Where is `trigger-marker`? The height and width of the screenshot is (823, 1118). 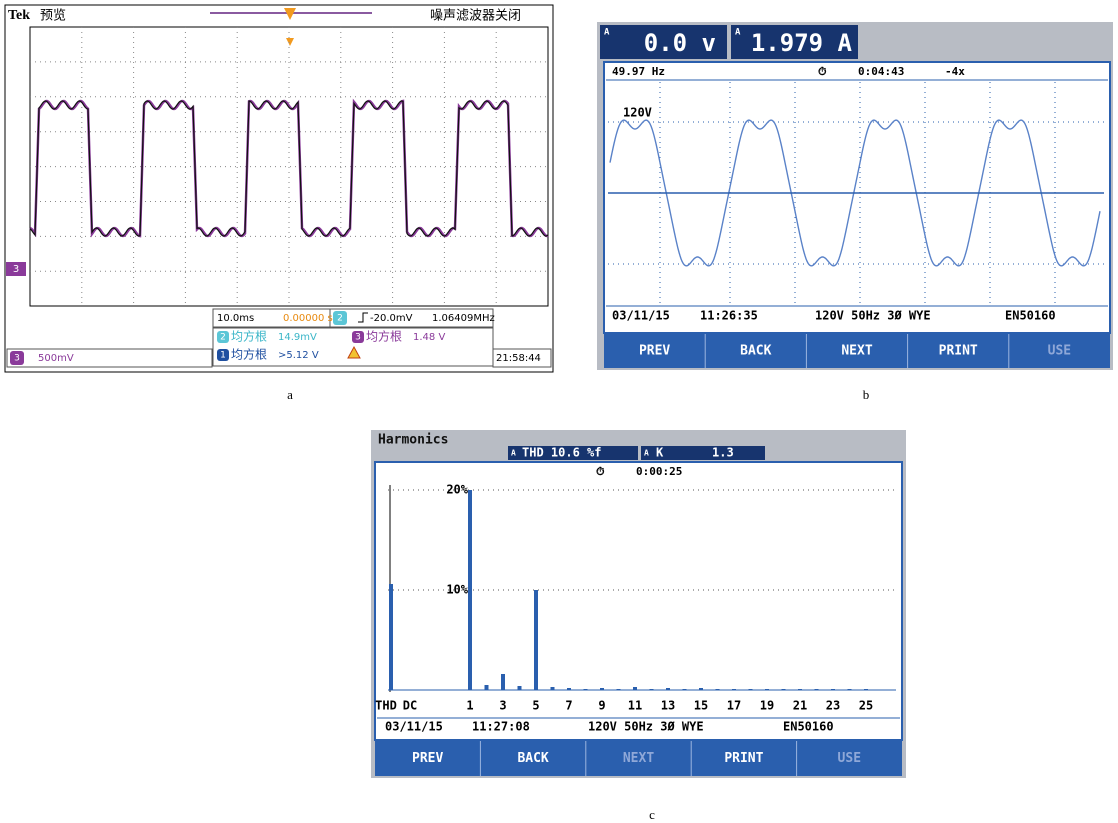
trigger-marker is located at coordinates (290, 27).